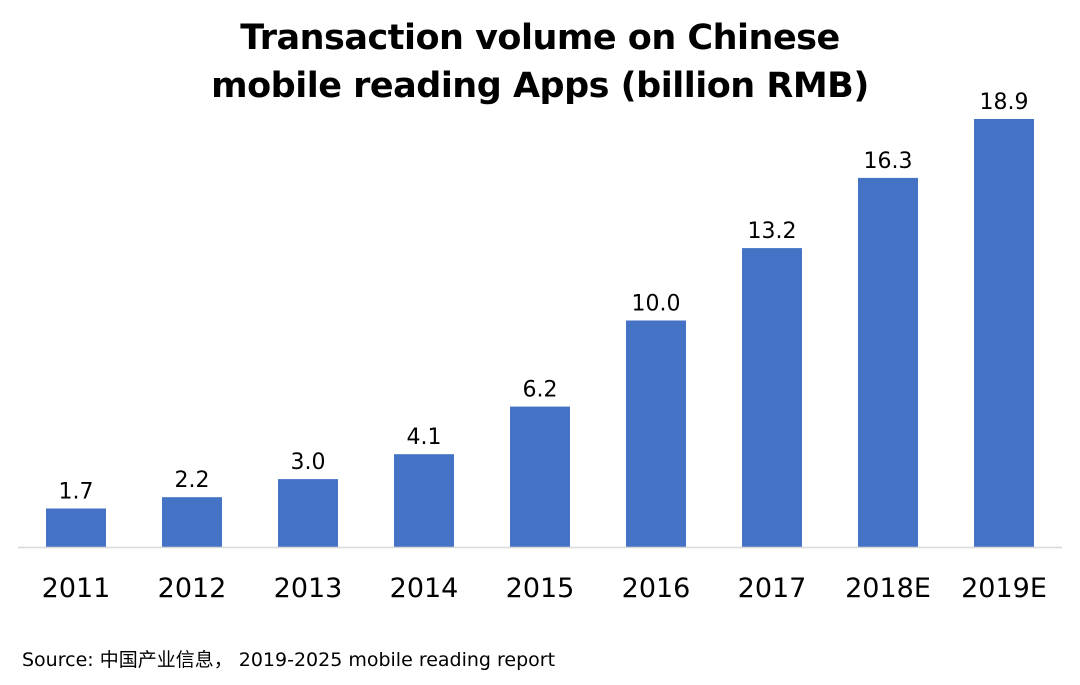 Image resolution: width=1080 pixels, height=685 pixels. I want to click on bar-2014, so click(424, 500).